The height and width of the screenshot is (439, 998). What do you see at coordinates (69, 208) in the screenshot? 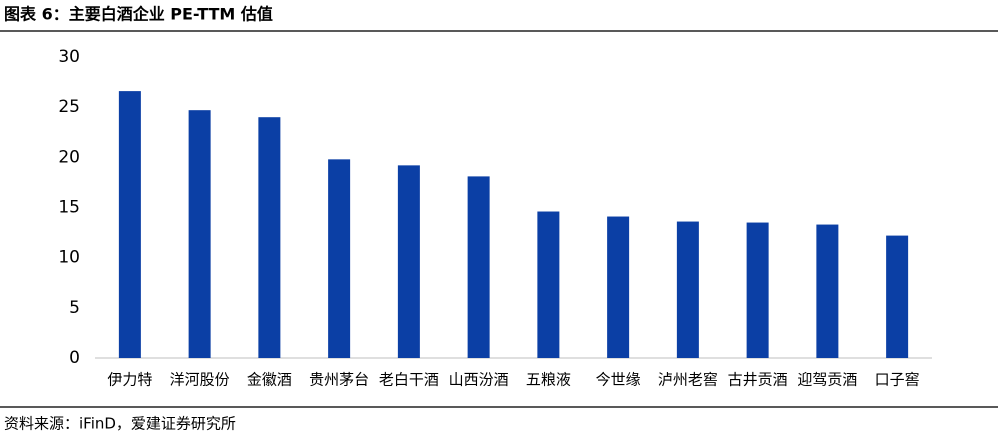
I see `y-tick-label: 15` at bounding box center [69, 208].